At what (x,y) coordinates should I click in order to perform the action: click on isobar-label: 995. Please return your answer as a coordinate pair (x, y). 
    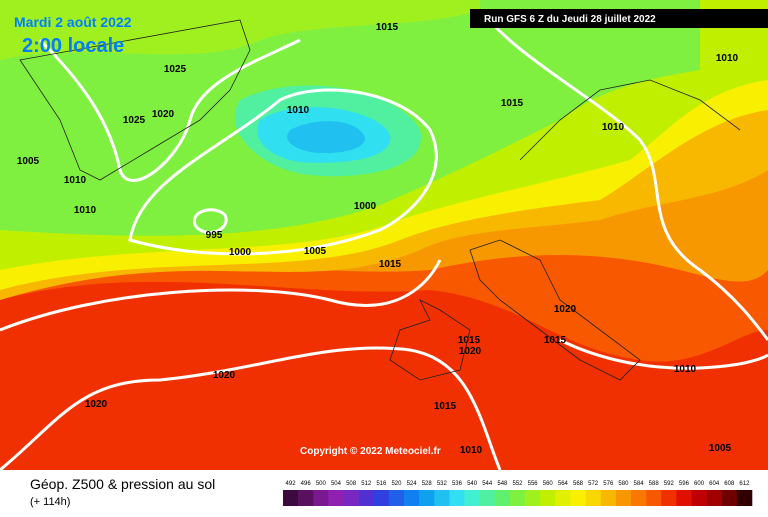
    Looking at the image, I should click on (214, 235).